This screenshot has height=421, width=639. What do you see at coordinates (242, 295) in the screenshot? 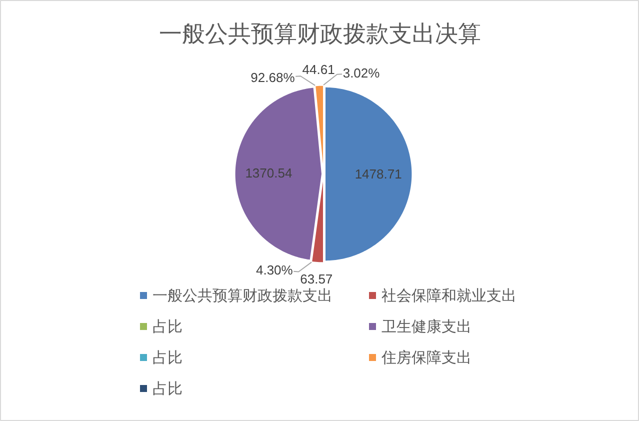
I see `legend-label: 一般公共预算财政拨款支出` at bounding box center [242, 295].